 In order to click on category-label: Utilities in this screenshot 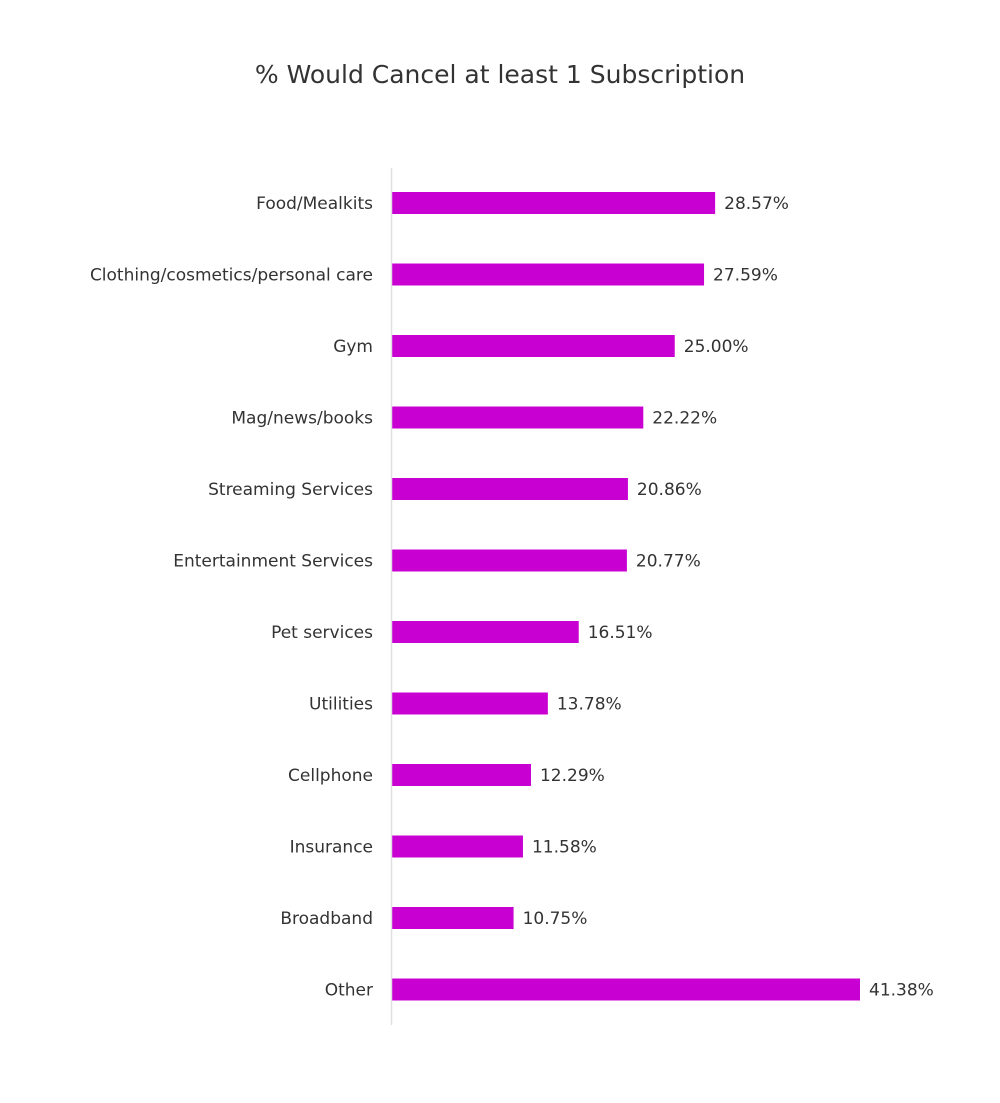, I will do `click(341, 705)`.